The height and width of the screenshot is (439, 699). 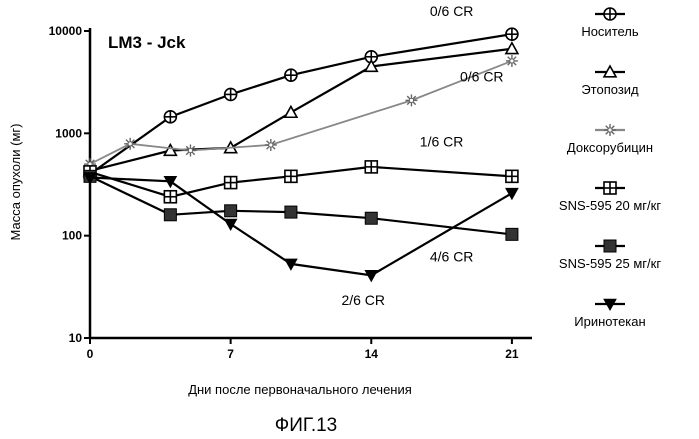 What do you see at coordinates (15, 182) in the screenshot?
I see `y-axis-label: Масса опухоли (мг)` at bounding box center [15, 182].